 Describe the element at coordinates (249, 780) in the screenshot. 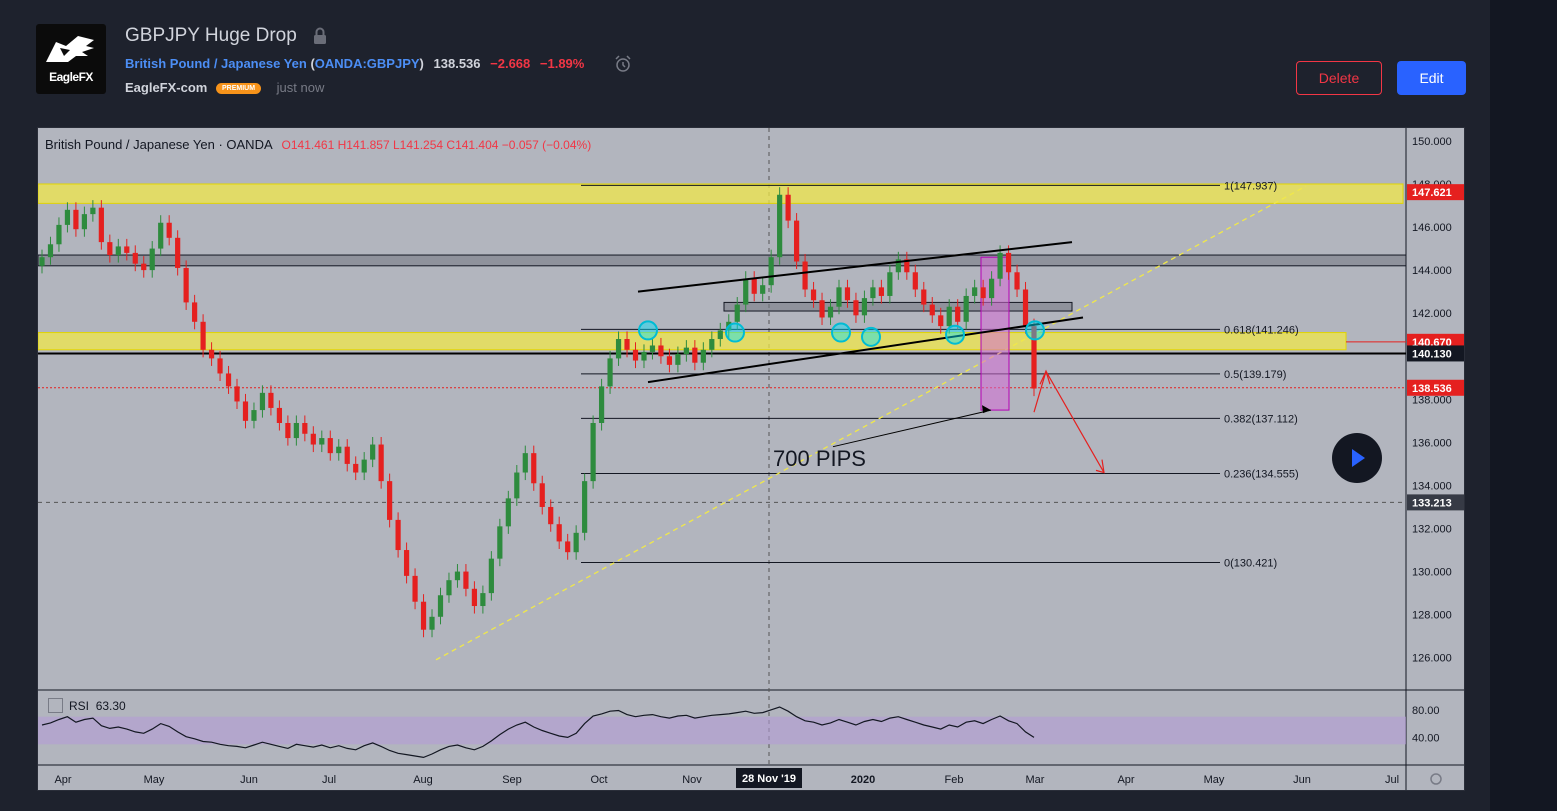

I see `time-tick-label: Jun` at that location.